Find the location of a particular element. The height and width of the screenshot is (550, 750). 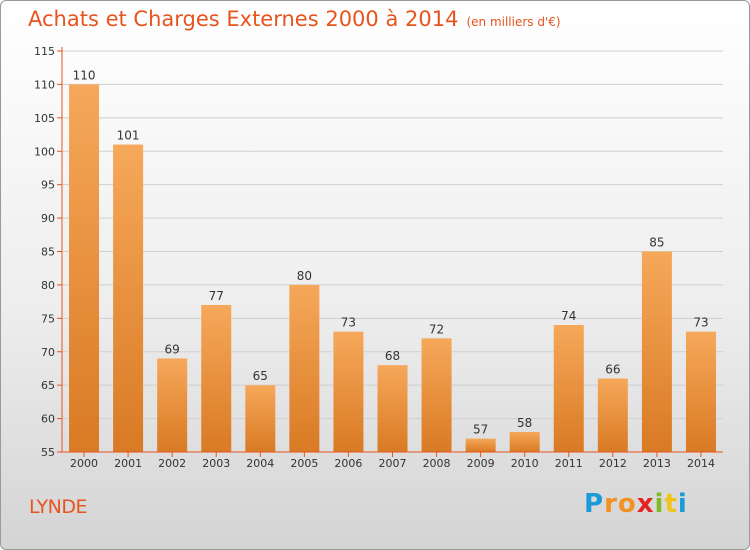

x-tick-label: 2004 is located at coordinates (260, 463).